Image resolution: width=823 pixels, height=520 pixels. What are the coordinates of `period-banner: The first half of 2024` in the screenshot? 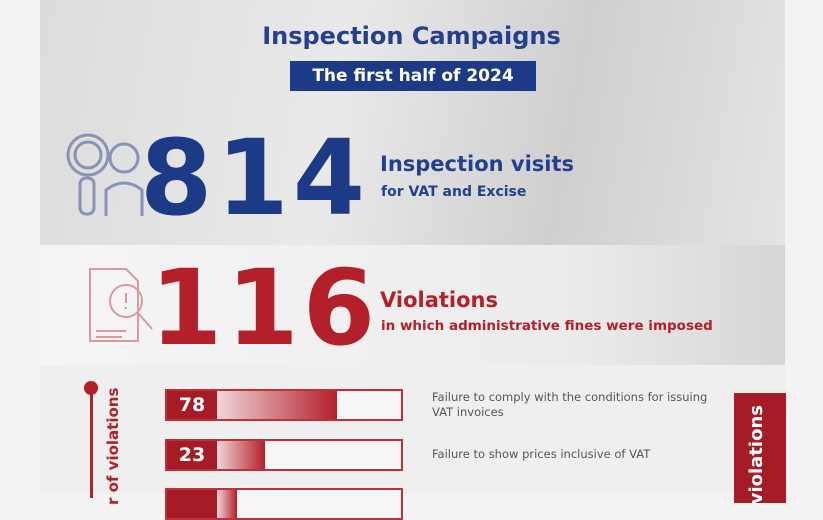 It's located at (413, 76).